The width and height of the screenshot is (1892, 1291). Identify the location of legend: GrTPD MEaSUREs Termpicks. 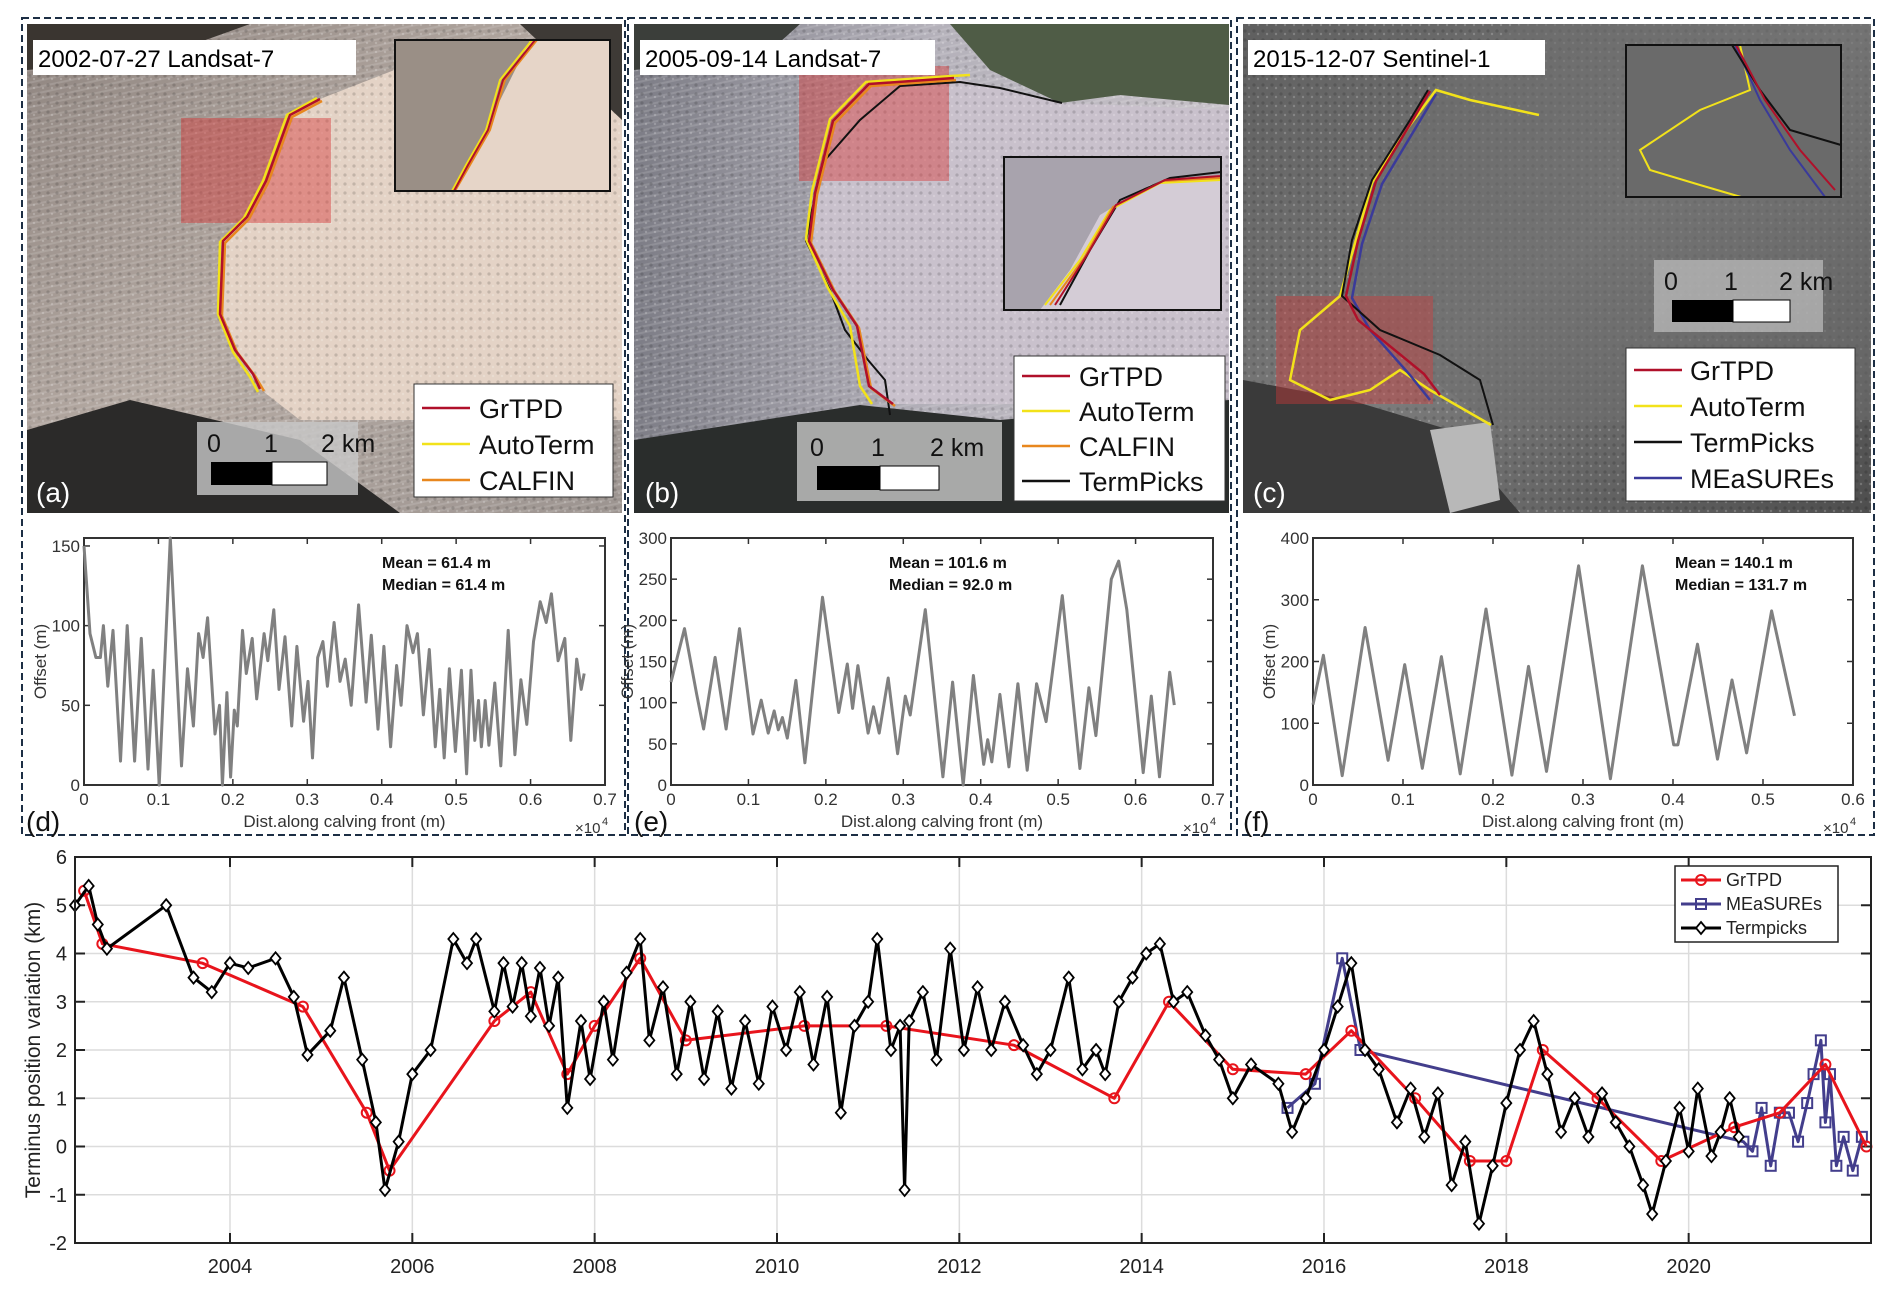
(1756, 904).